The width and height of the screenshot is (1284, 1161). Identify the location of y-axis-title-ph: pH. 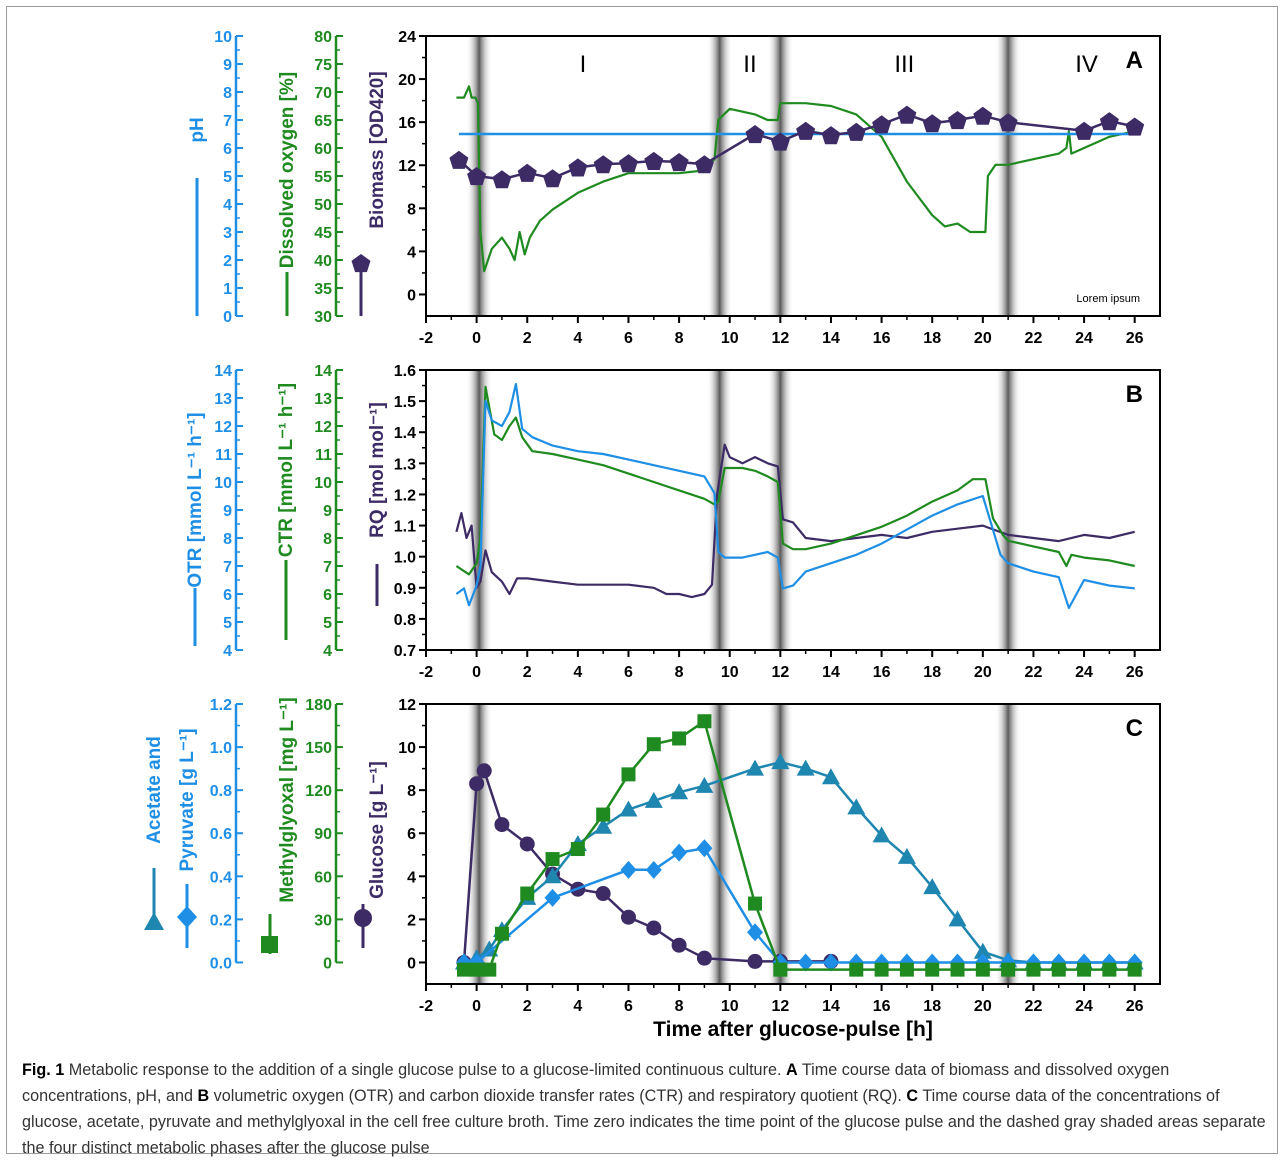
(197, 129).